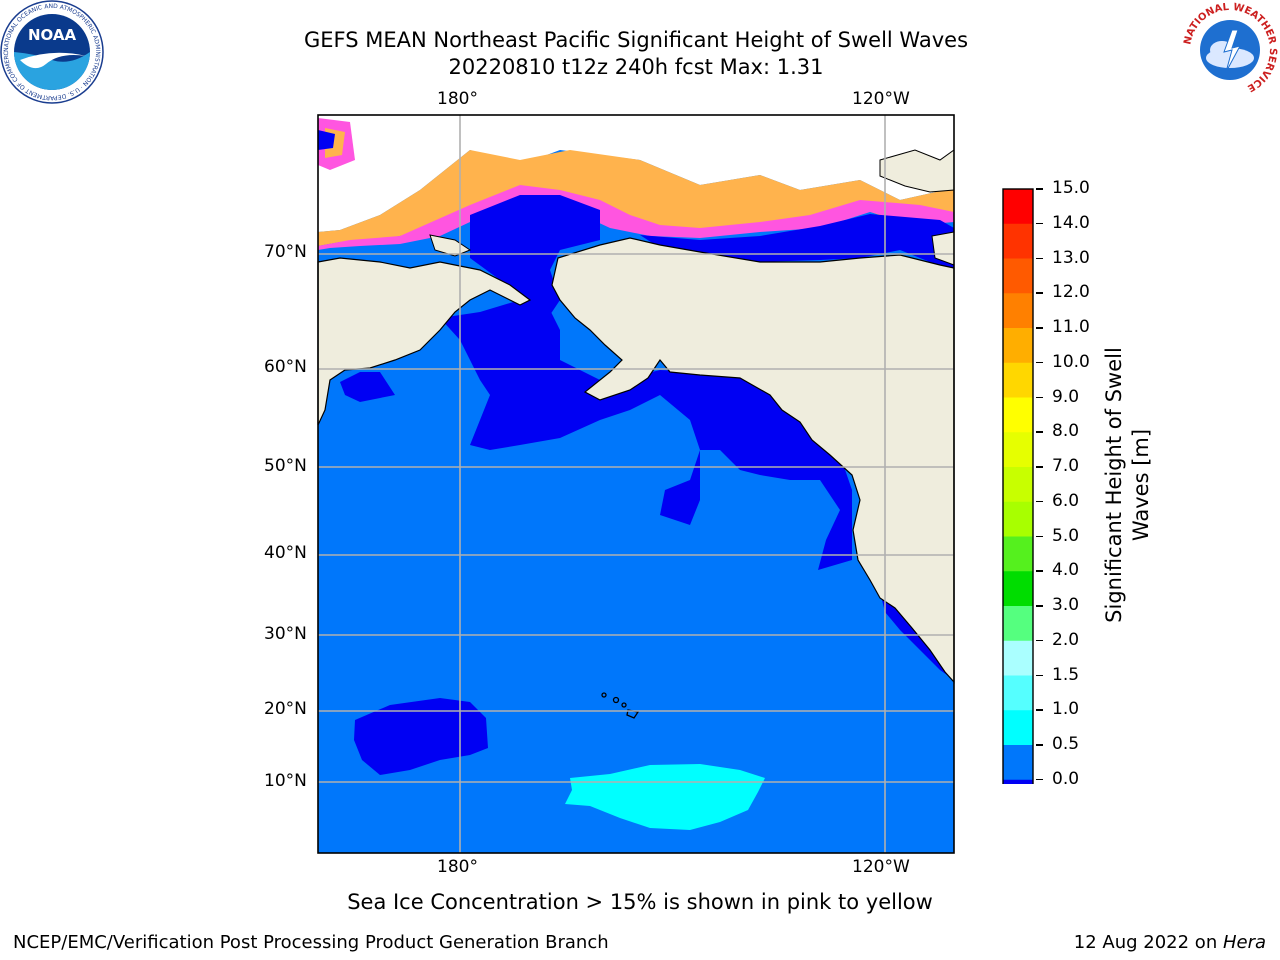 This screenshot has width=1280, height=960. I want to click on colorbar-tick-label: 14.0, so click(1071, 222).